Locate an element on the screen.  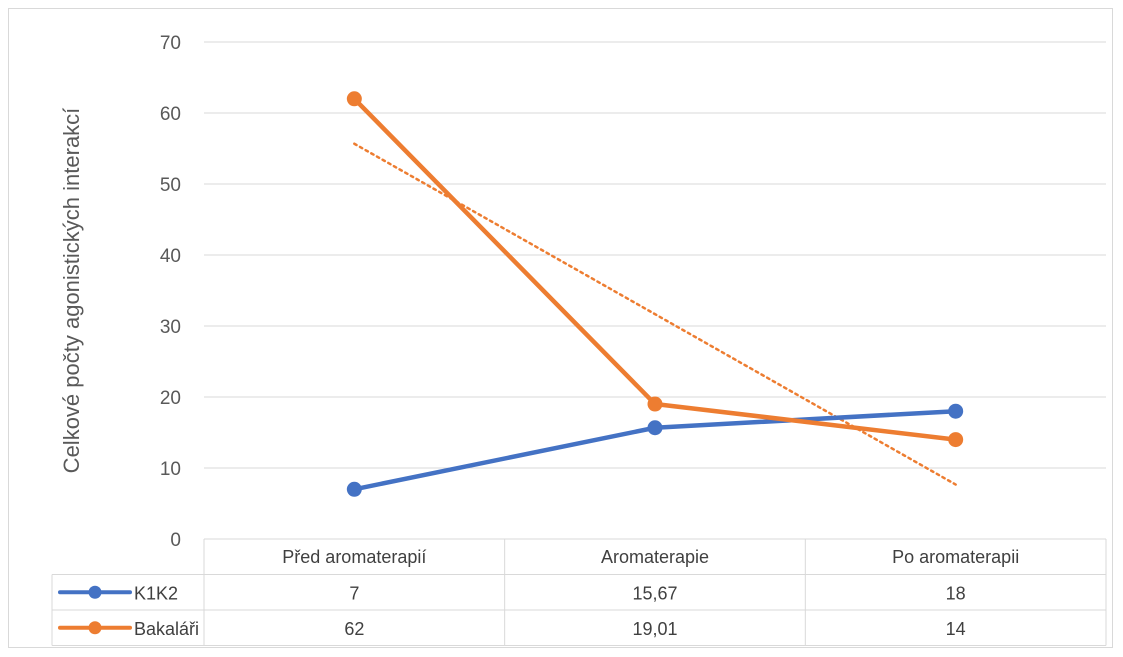
legend-key-K1K2 is located at coordinates (95, 592).